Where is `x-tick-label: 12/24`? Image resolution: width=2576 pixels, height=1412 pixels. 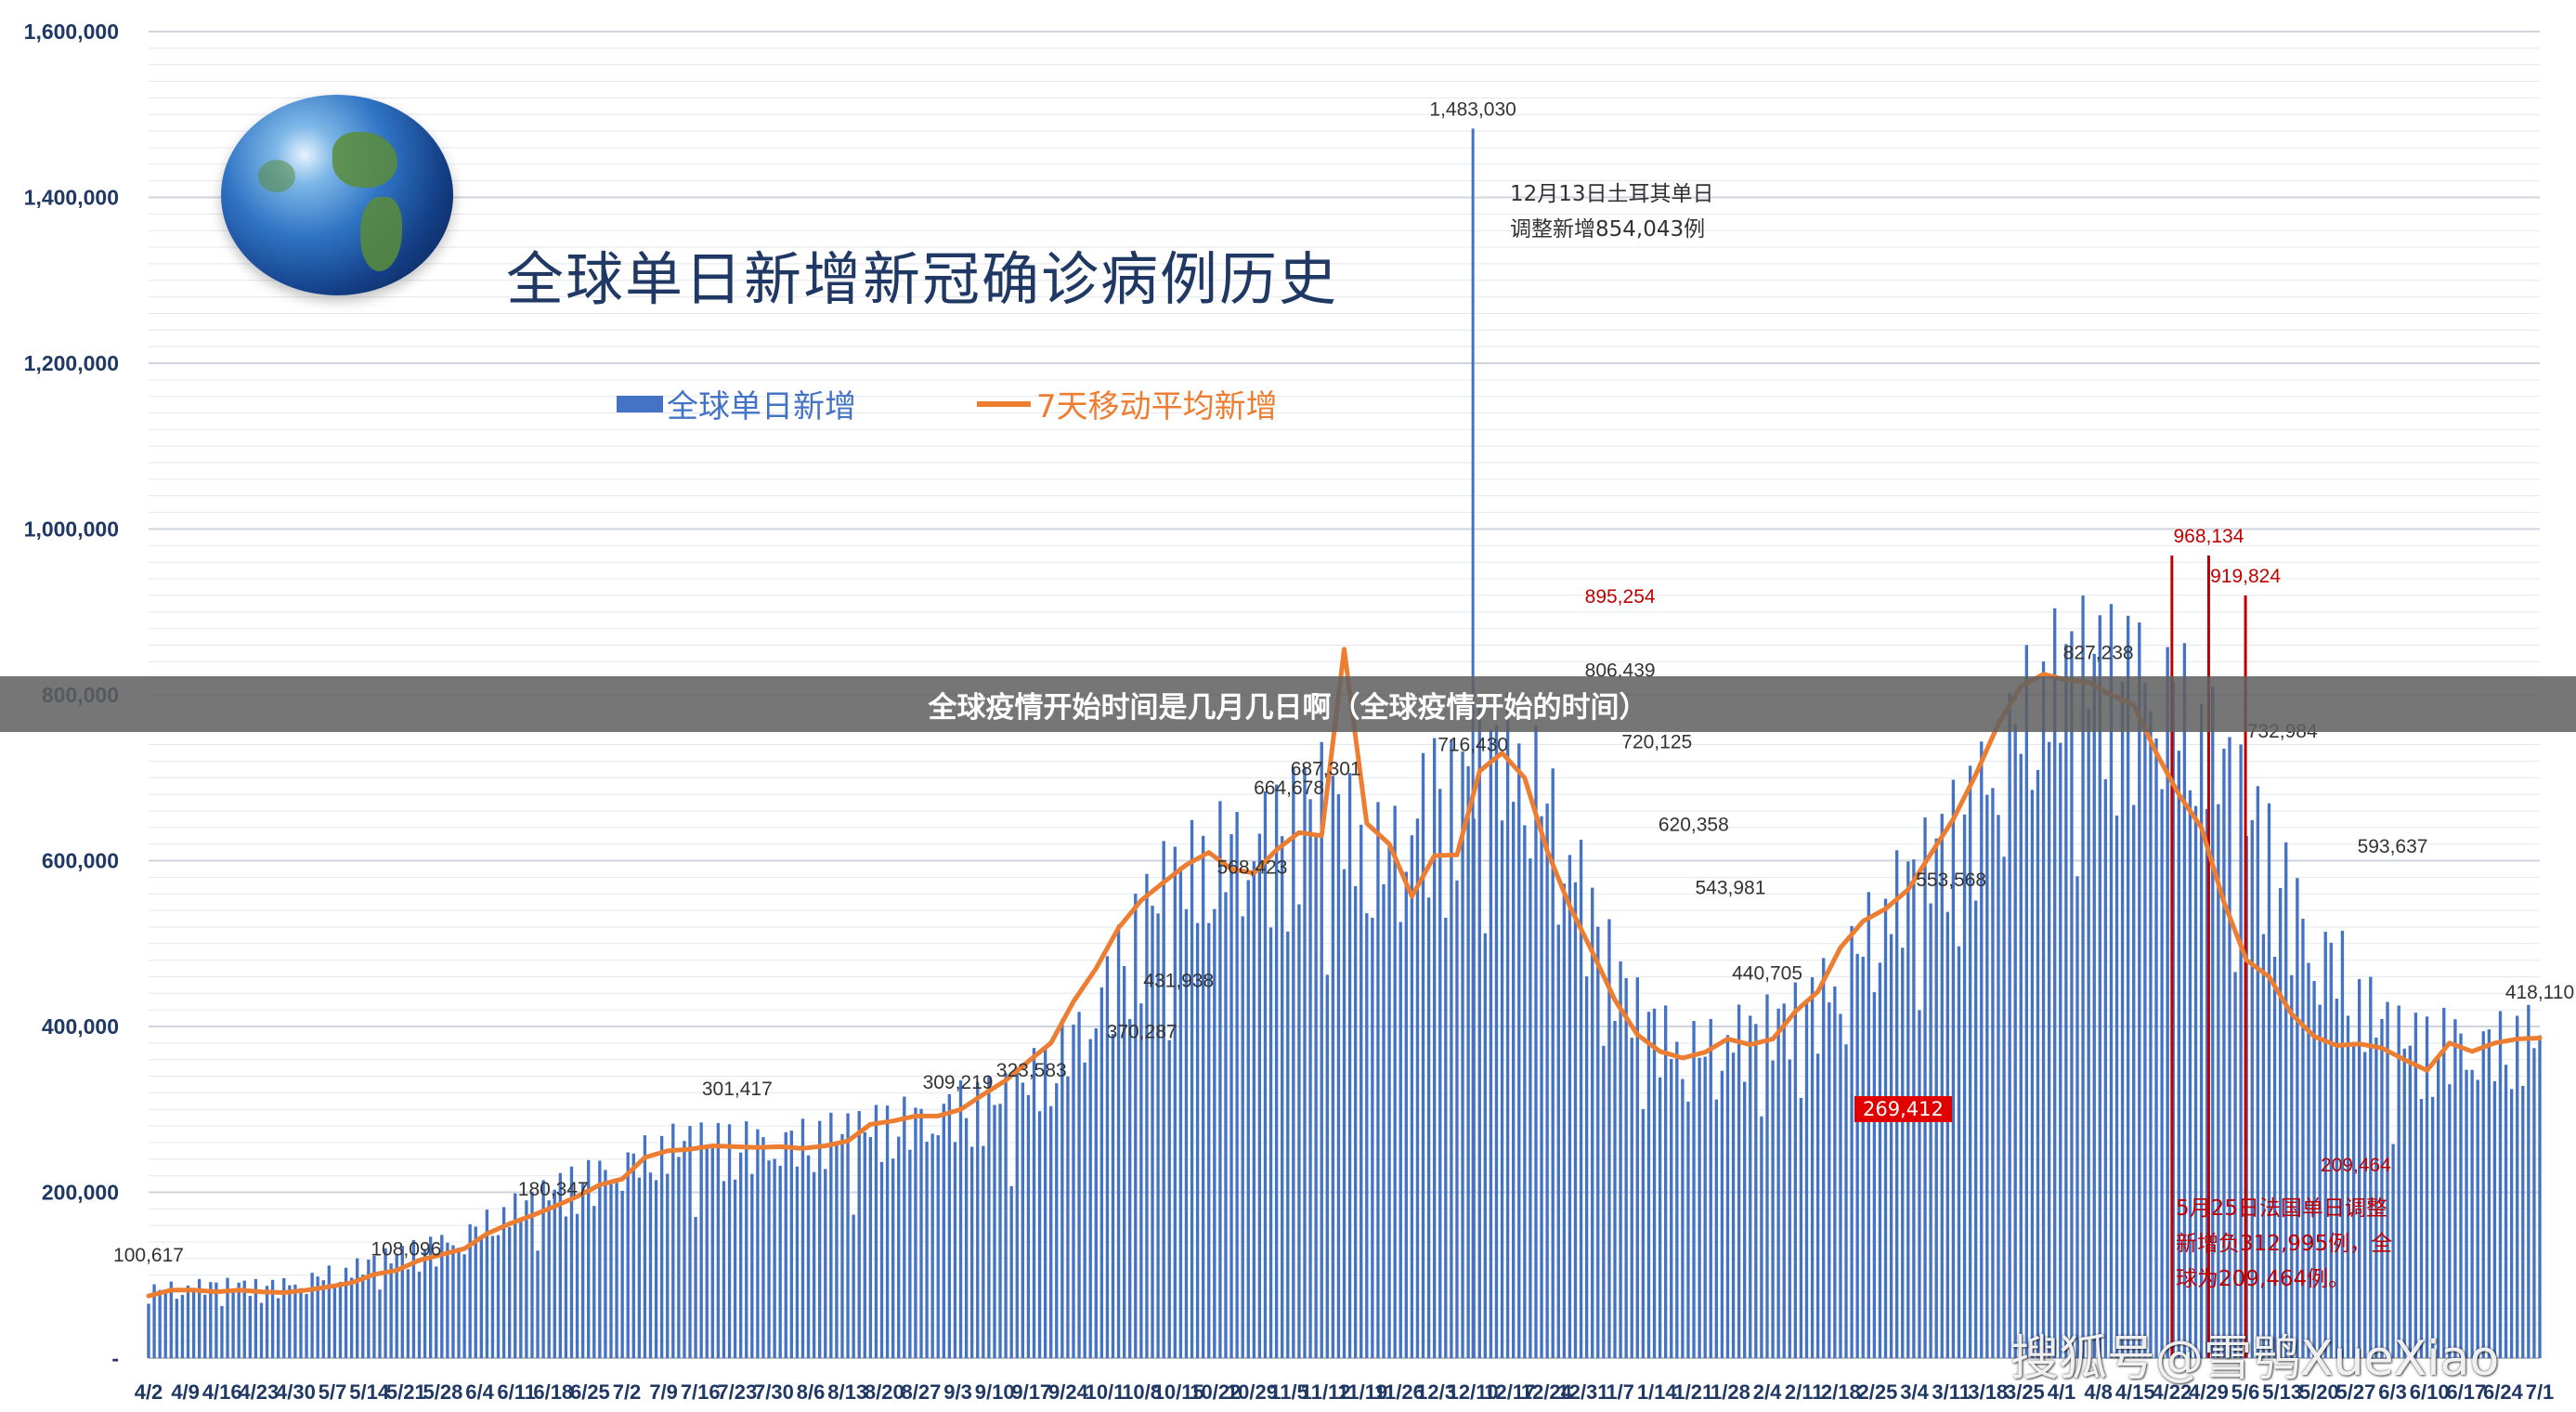
x-tick-label: 12/24 is located at coordinates (1547, 1392).